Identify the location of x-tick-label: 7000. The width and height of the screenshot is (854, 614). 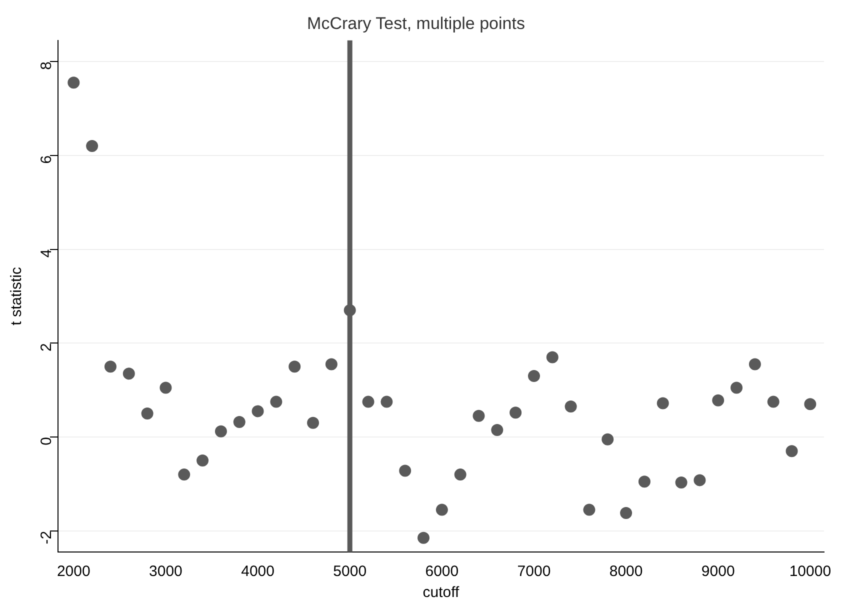
(534, 571).